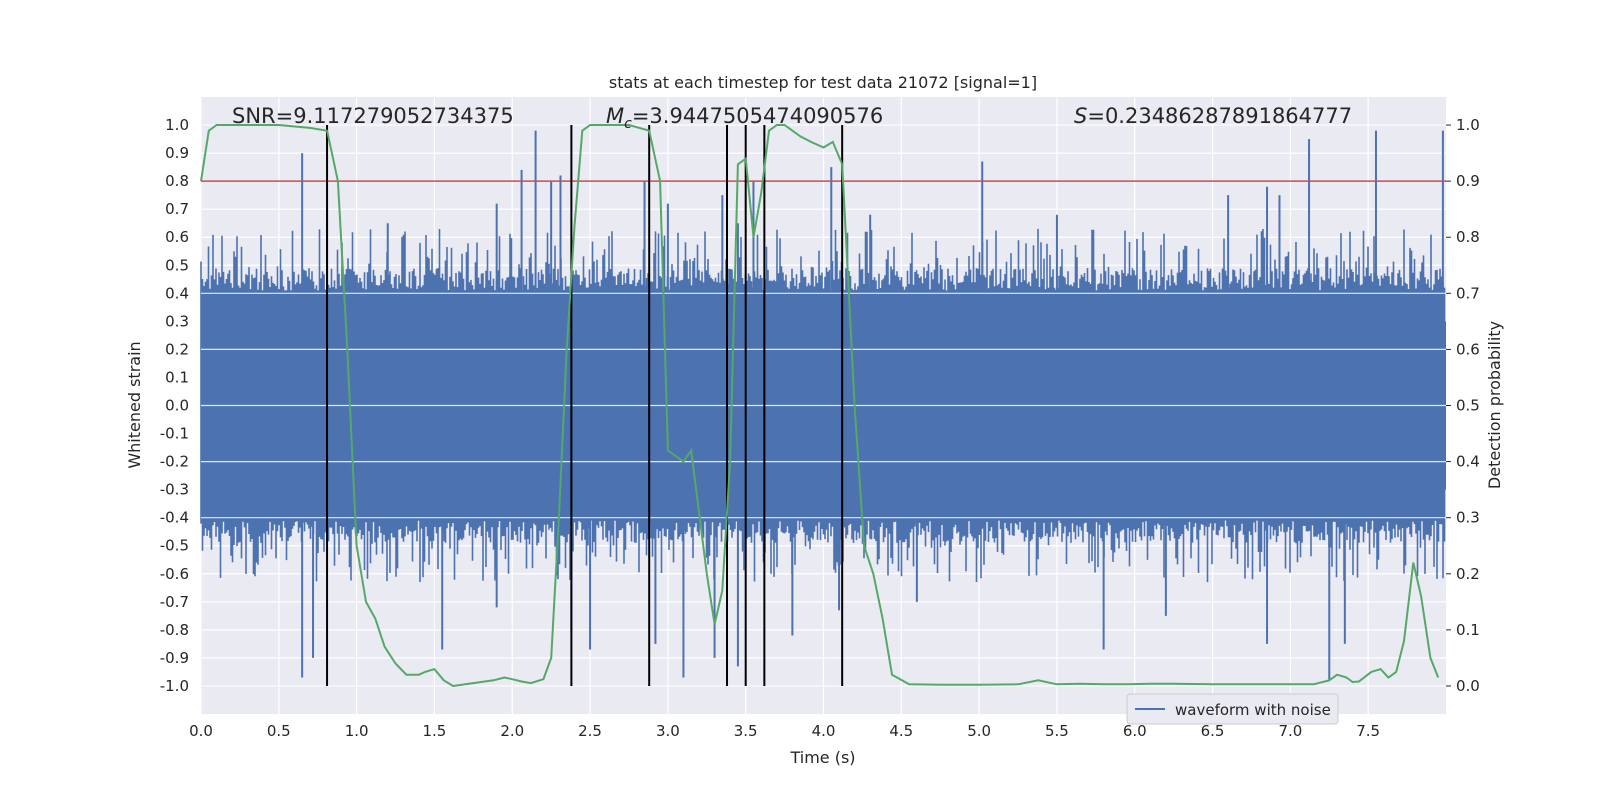 The height and width of the screenshot is (800, 1600). What do you see at coordinates (134, 404) in the screenshot?
I see `y-axis-label: Whitened strain` at bounding box center [134, 404].